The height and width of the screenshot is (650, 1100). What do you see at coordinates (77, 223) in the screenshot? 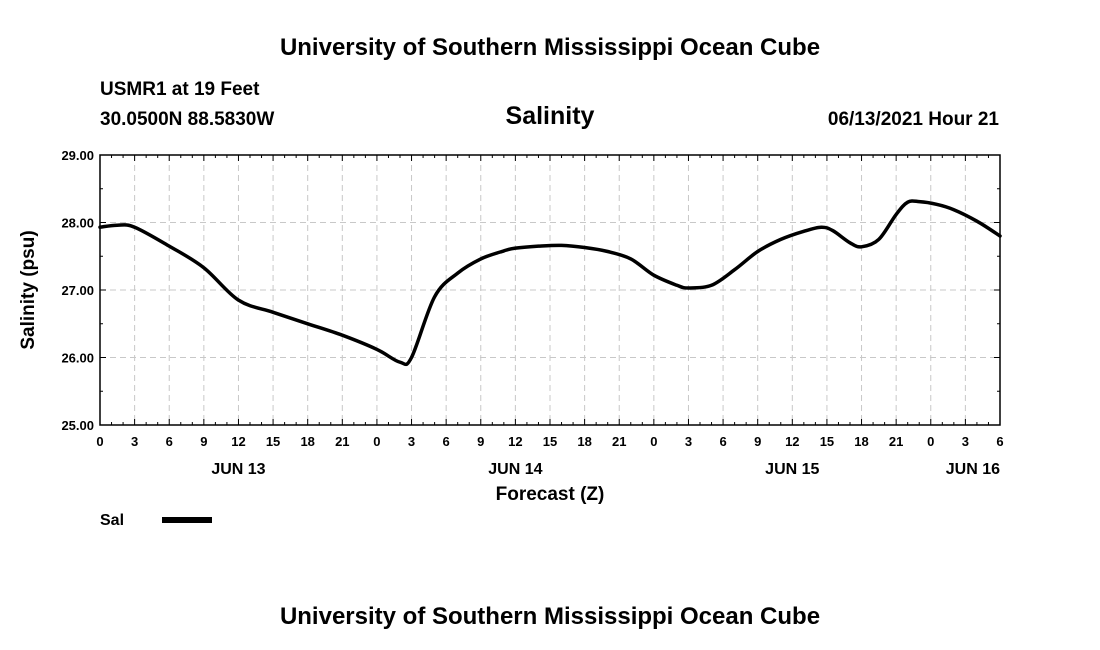
I see `y-tick-label: 28.00` at bounding box center [77, 223].